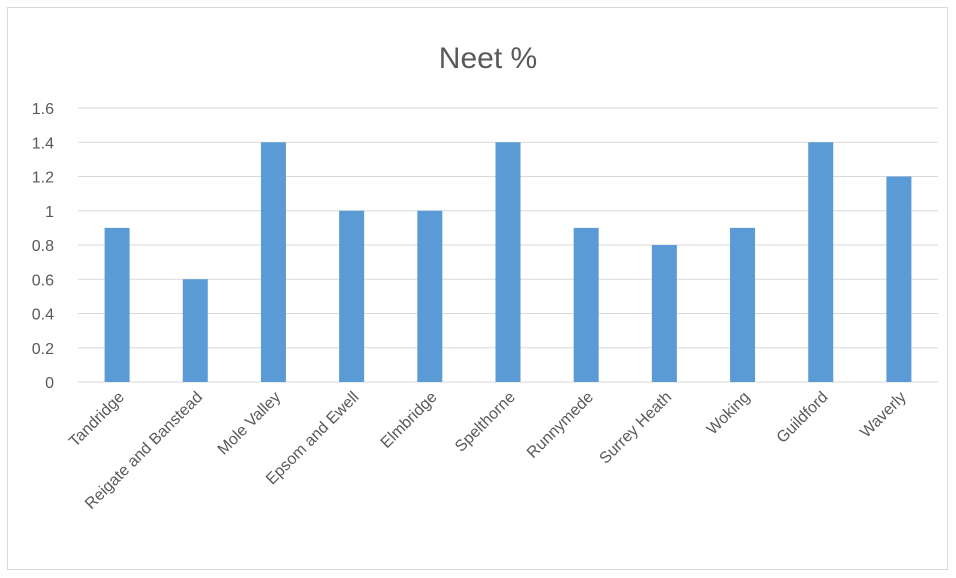  What do you see at coordinates (803, 418) in the screenshot?
I see `x-tick-label: Guildford` at bounding box center [803, 418].